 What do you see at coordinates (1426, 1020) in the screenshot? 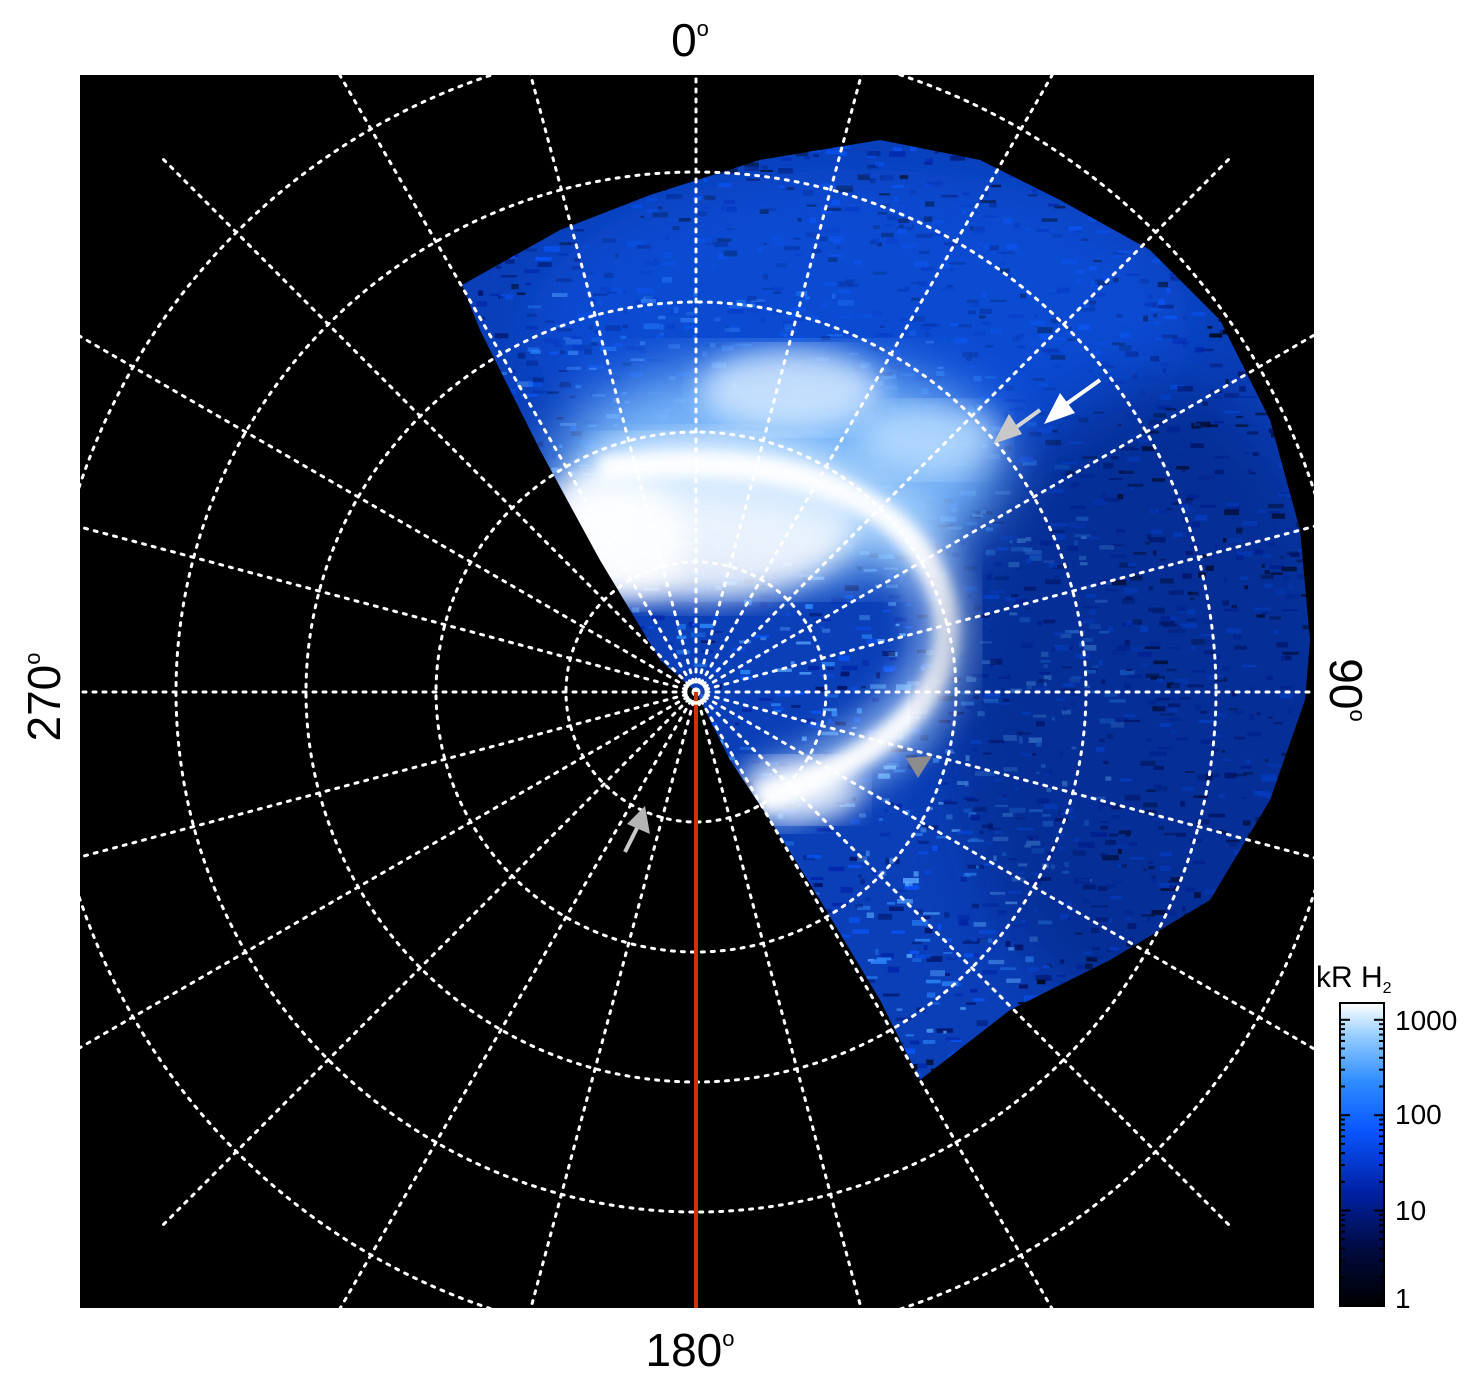
I see `colorbar-tick-1000: 1000` at bounding box center [1426, 1020].